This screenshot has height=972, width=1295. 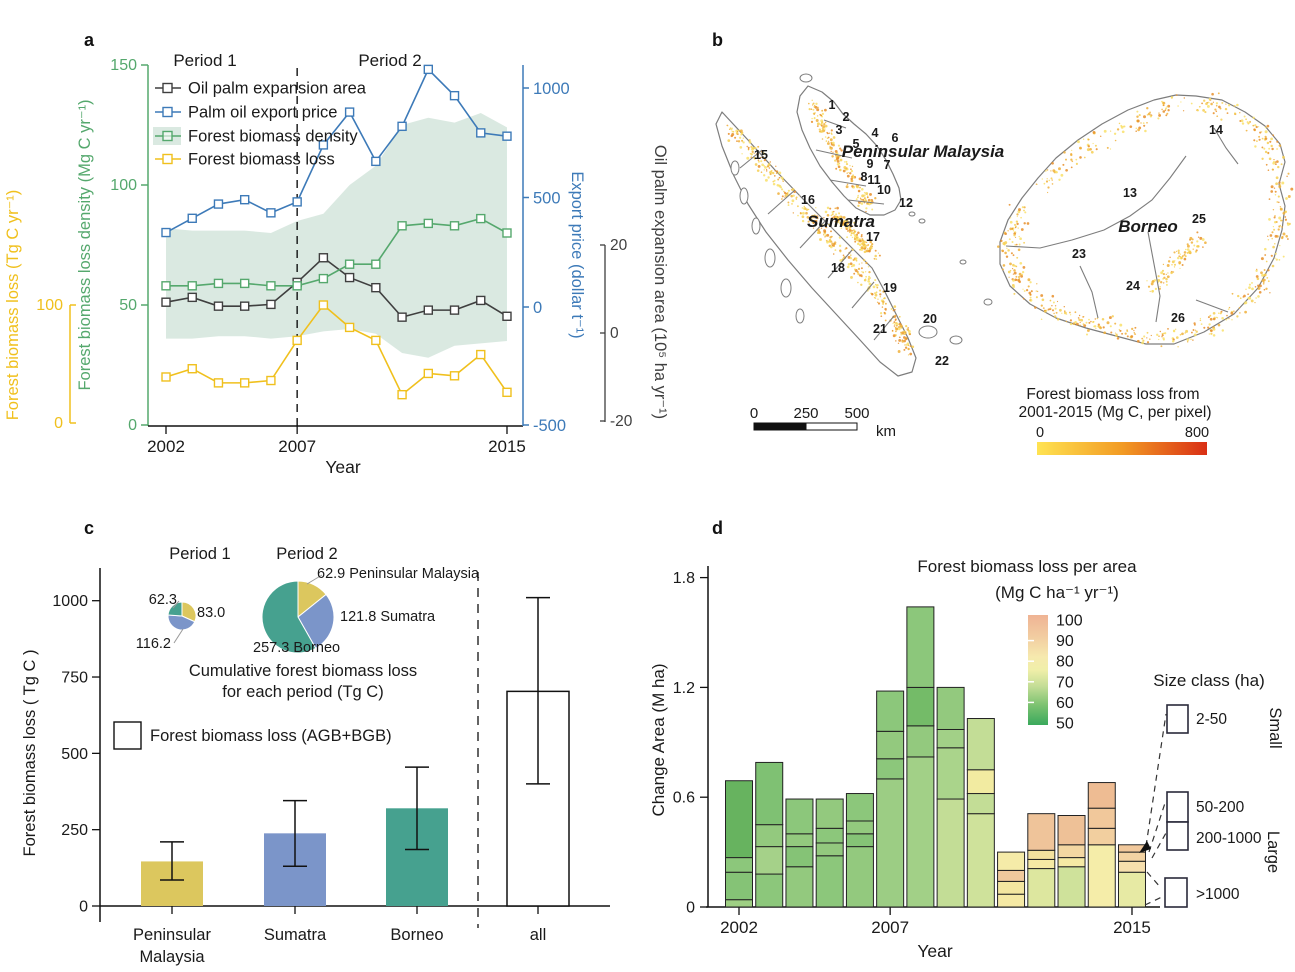 What do you see at coordinates (1038, 670) in the screenshot?
I see `colorbar` at bounding box center [1038, 670].